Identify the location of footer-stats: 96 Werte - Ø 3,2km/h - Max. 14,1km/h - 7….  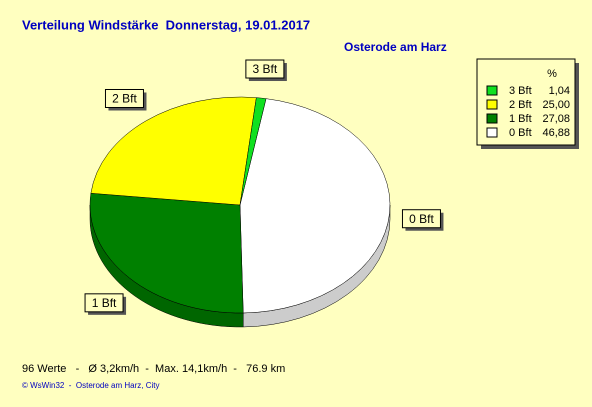
(153, 369).